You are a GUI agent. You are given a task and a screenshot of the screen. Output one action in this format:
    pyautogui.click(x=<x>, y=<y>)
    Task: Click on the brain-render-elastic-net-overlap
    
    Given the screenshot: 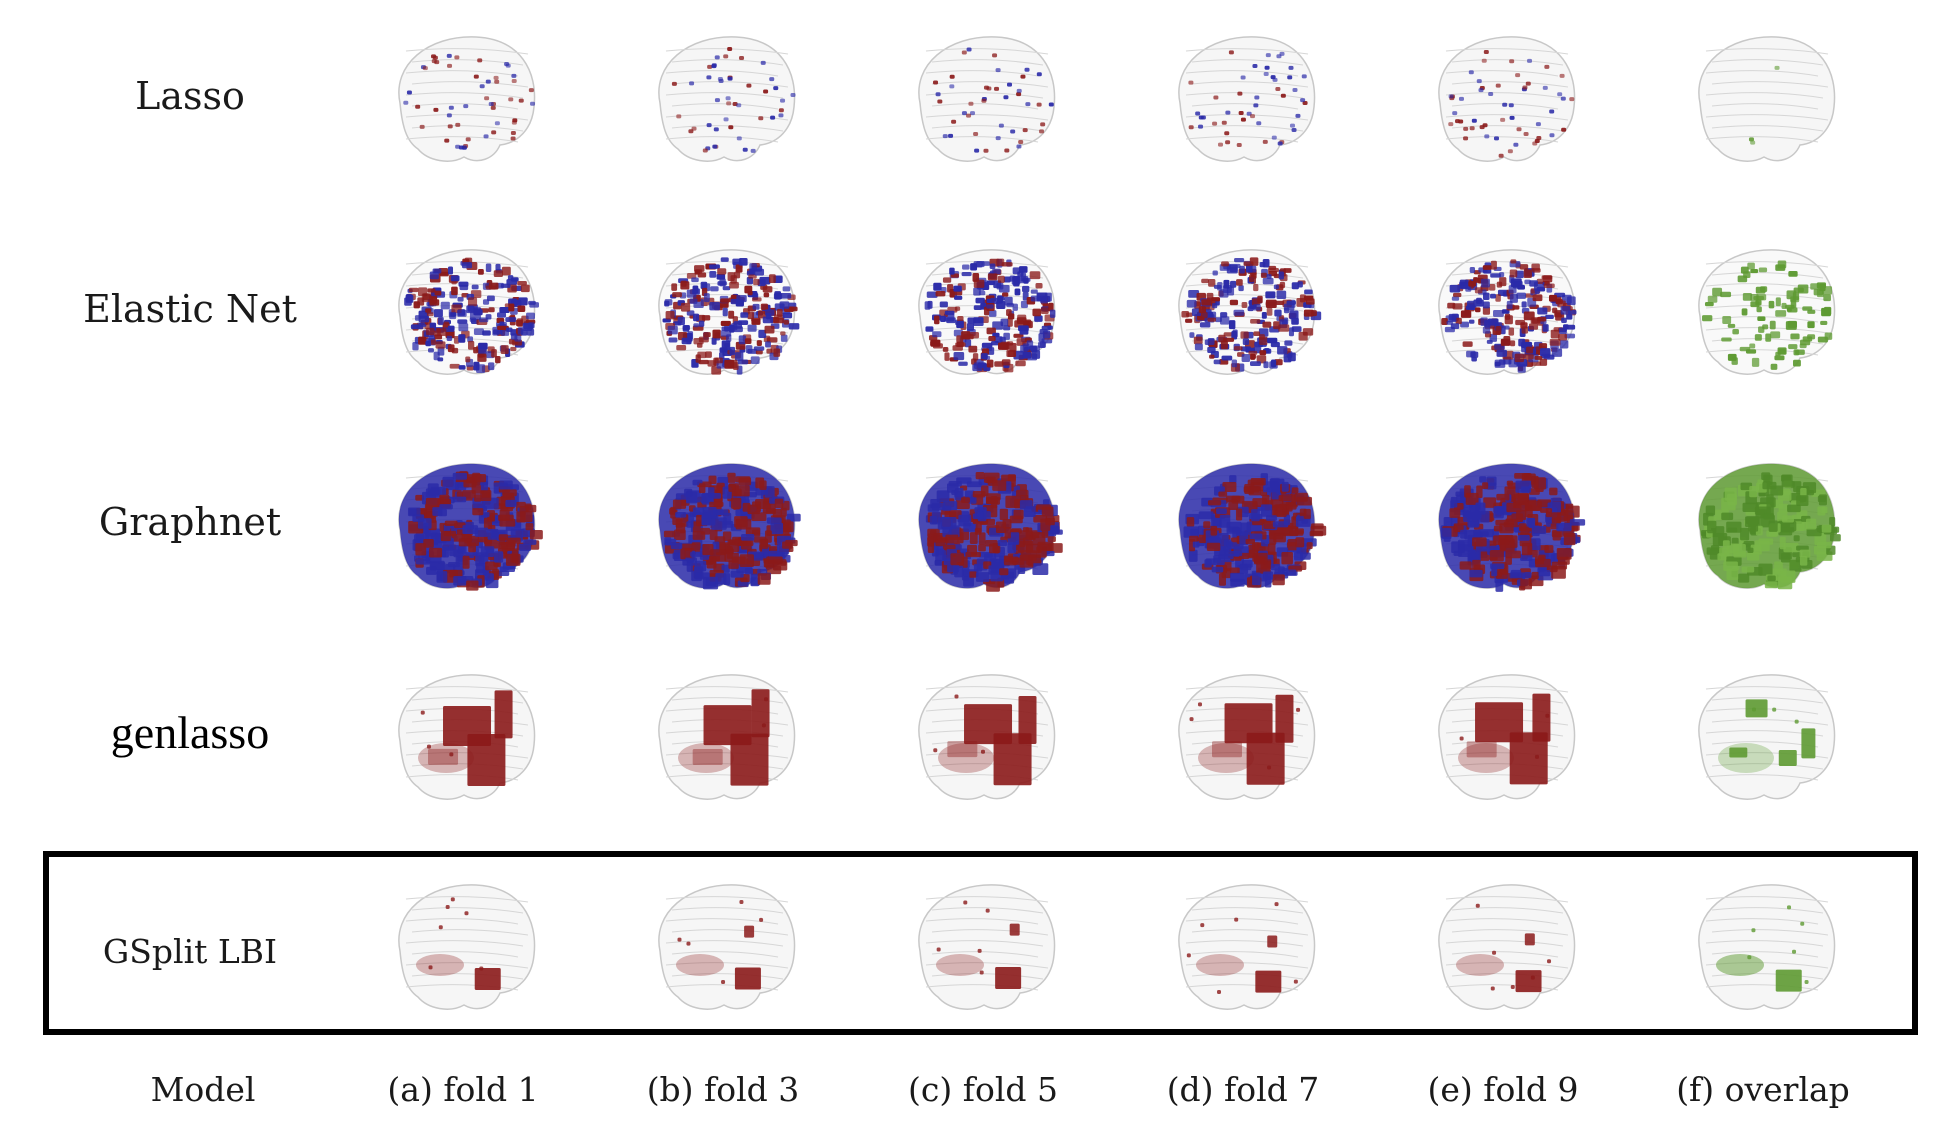 What is the action you would take?
    pyautogui.click(x=1763, y=313)
    